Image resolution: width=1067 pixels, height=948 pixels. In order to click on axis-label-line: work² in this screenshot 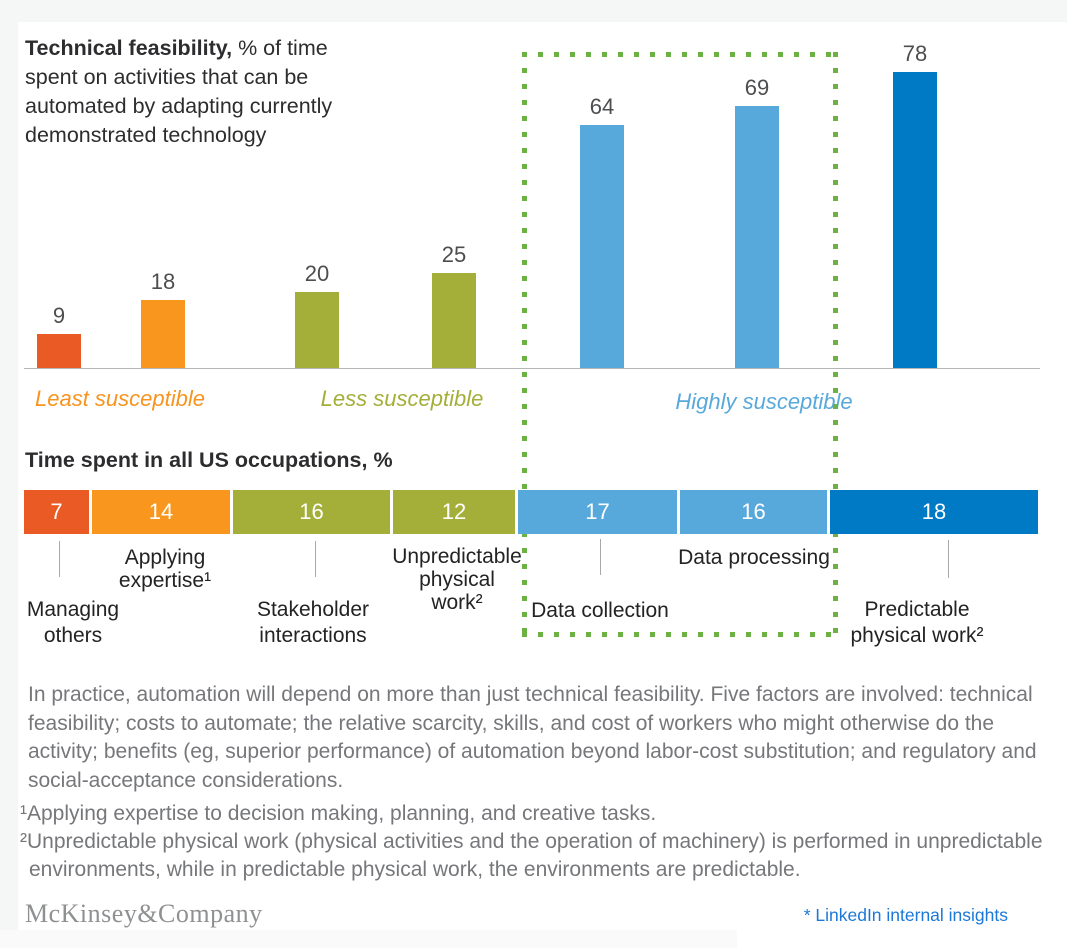, I will do `click(457, 602)`.